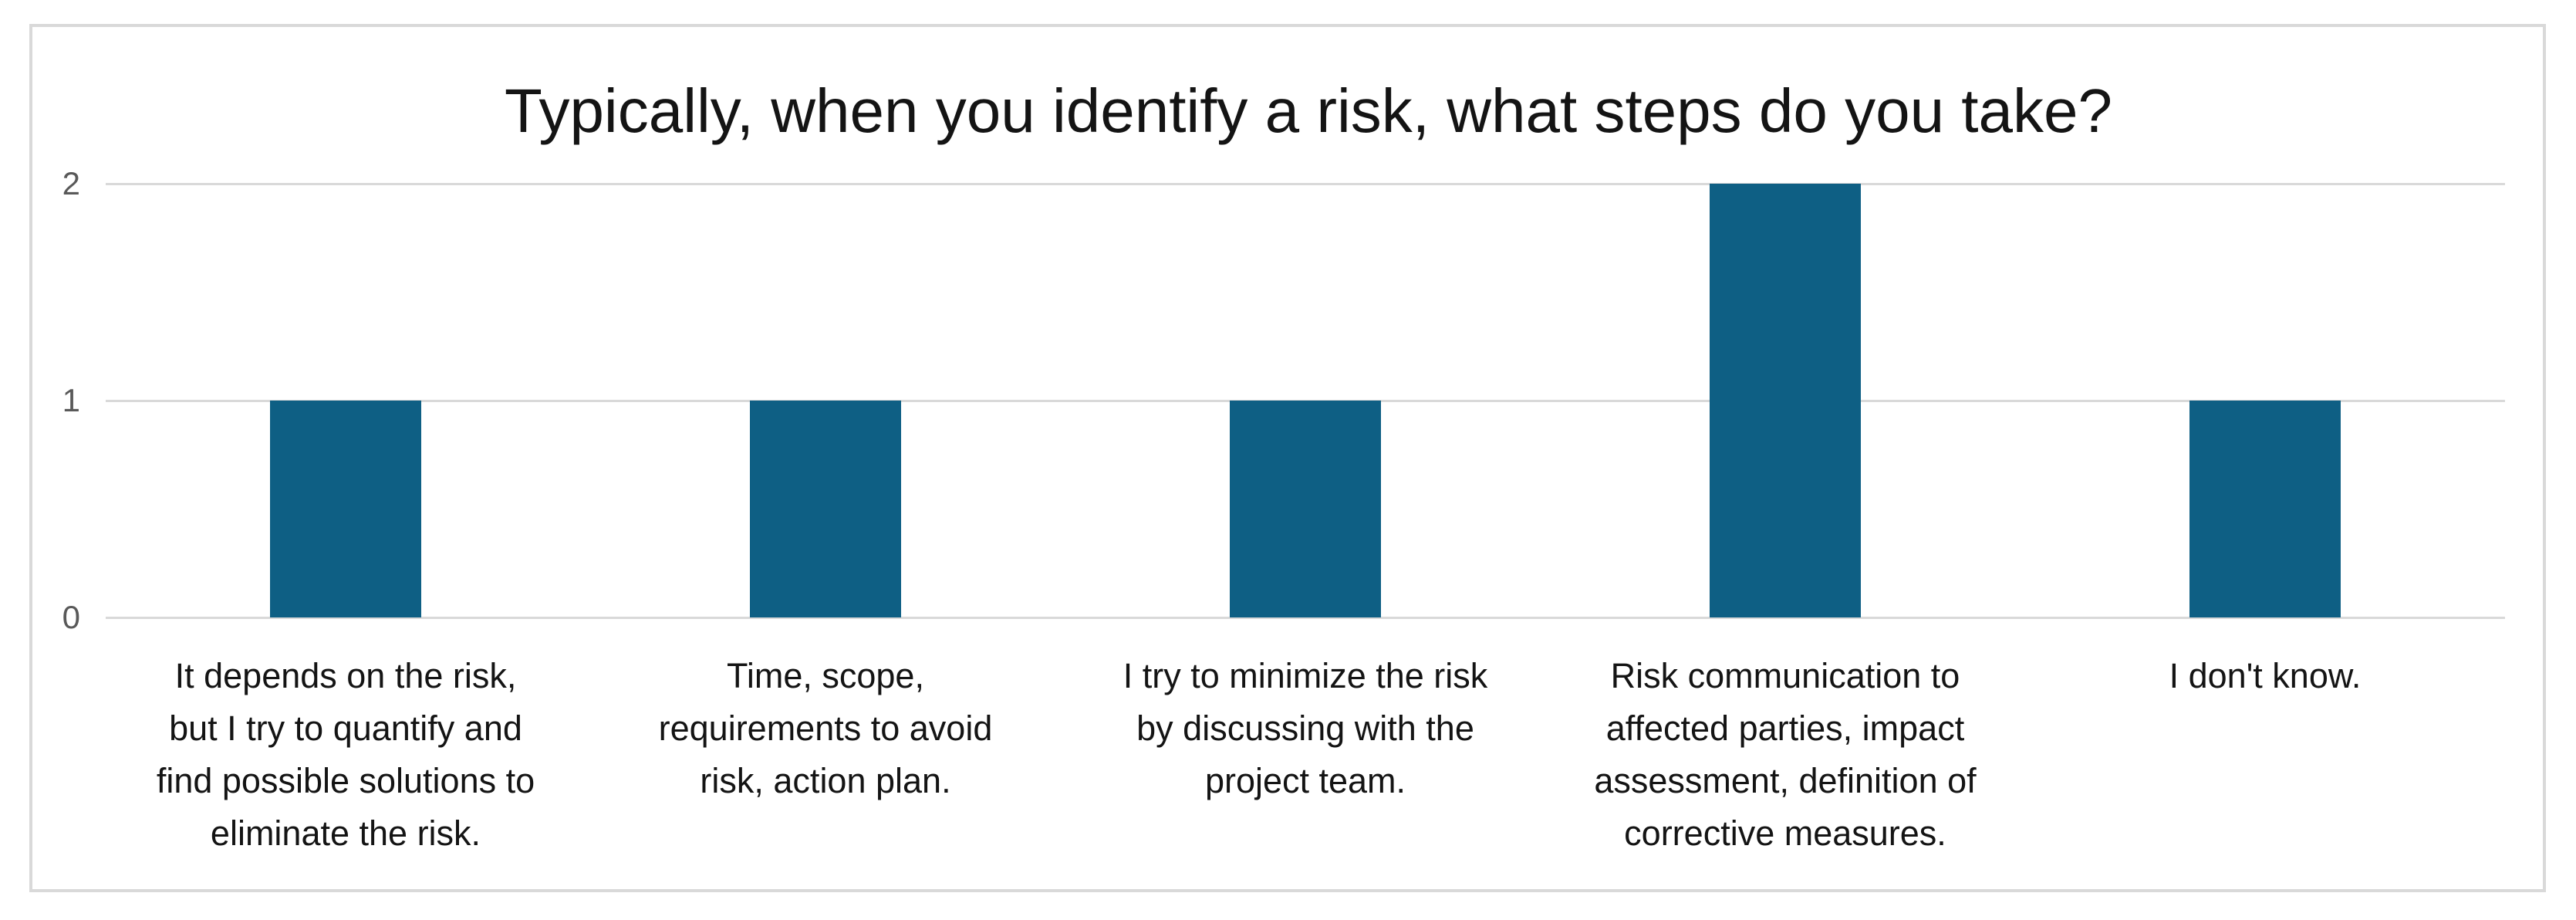  I want to click on category-label-line: risk, action plan., so click(825, 780).